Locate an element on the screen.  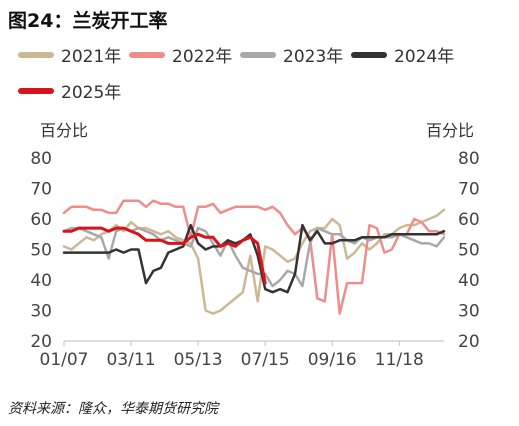
legend-item-2025: 2025年 is located at coordinates (69, 90).